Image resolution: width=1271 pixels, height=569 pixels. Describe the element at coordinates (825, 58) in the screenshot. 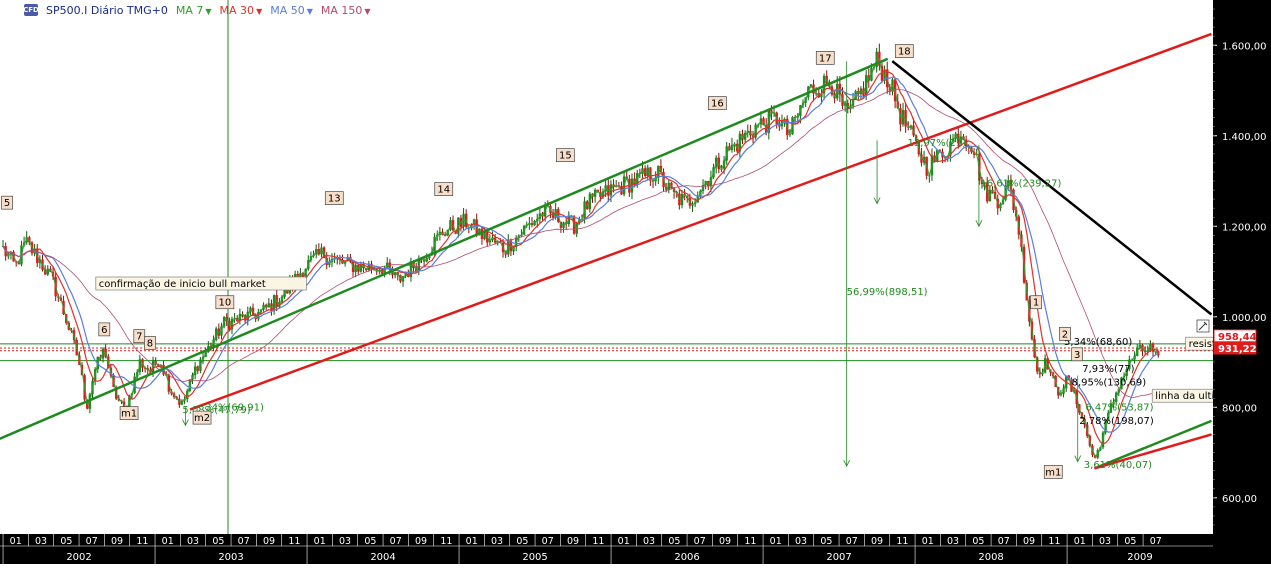

I see `wave-label: 17` at that location.